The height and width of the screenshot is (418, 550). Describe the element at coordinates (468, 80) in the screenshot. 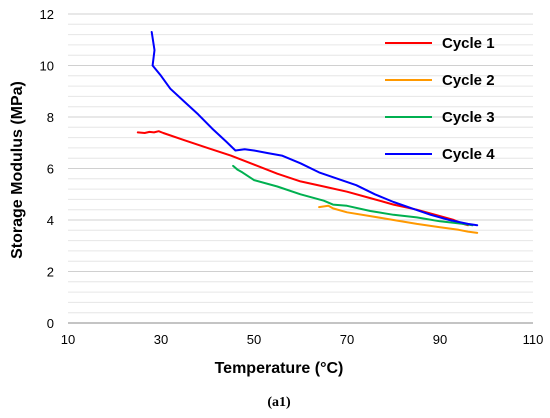

I see `legend-label: Cycle 2` at that location.